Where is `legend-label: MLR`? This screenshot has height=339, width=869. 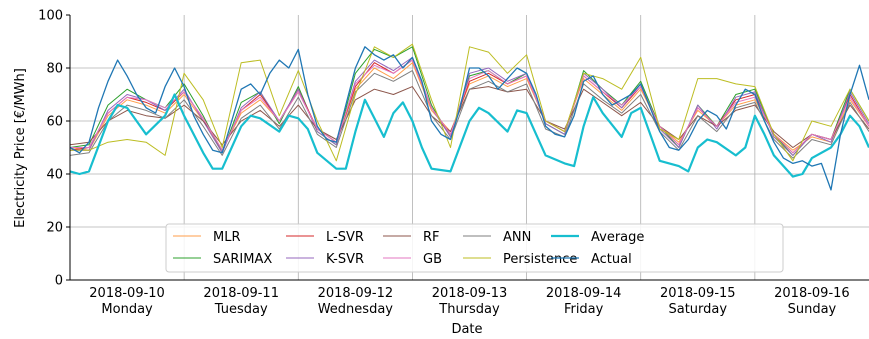
legend-label: MLR is located at coordinates (227, 237).